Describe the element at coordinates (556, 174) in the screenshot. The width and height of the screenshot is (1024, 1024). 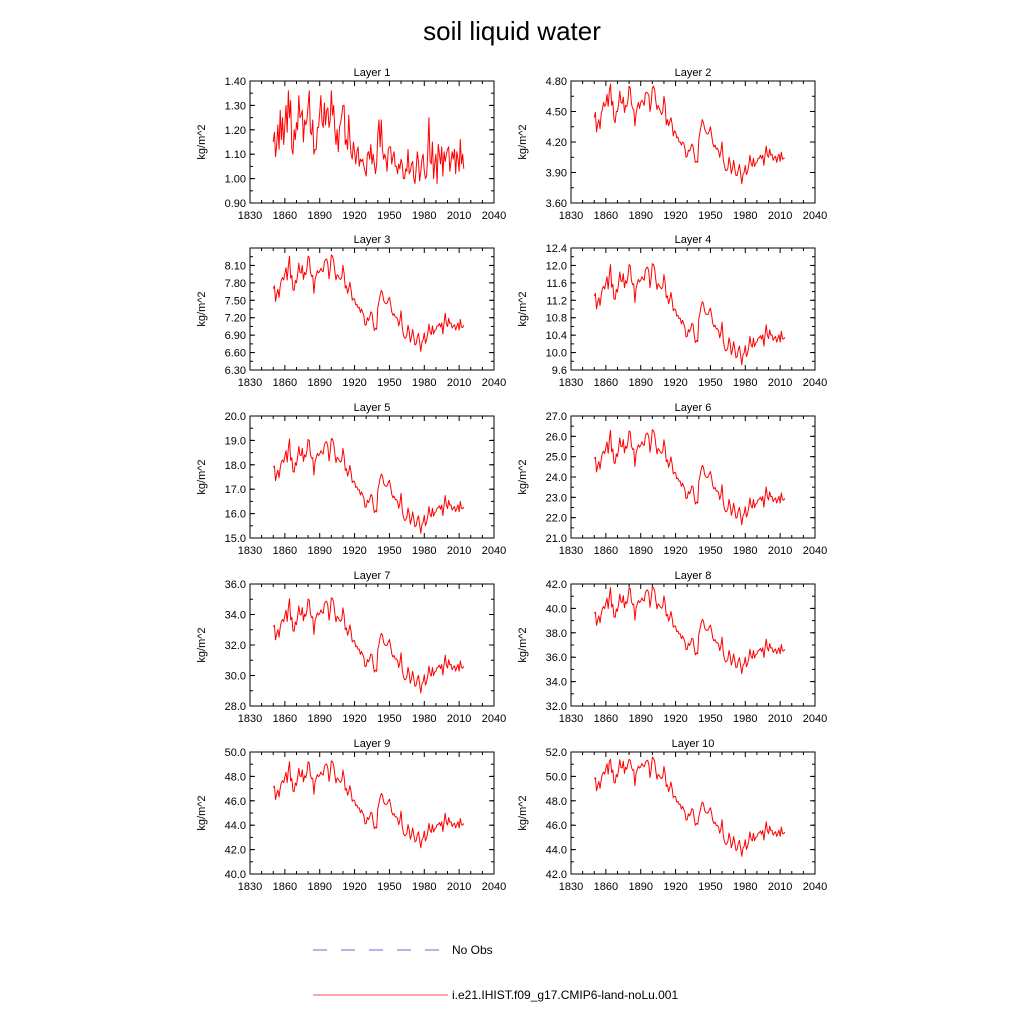
I see `y-tick-label: 3.90` at that location.